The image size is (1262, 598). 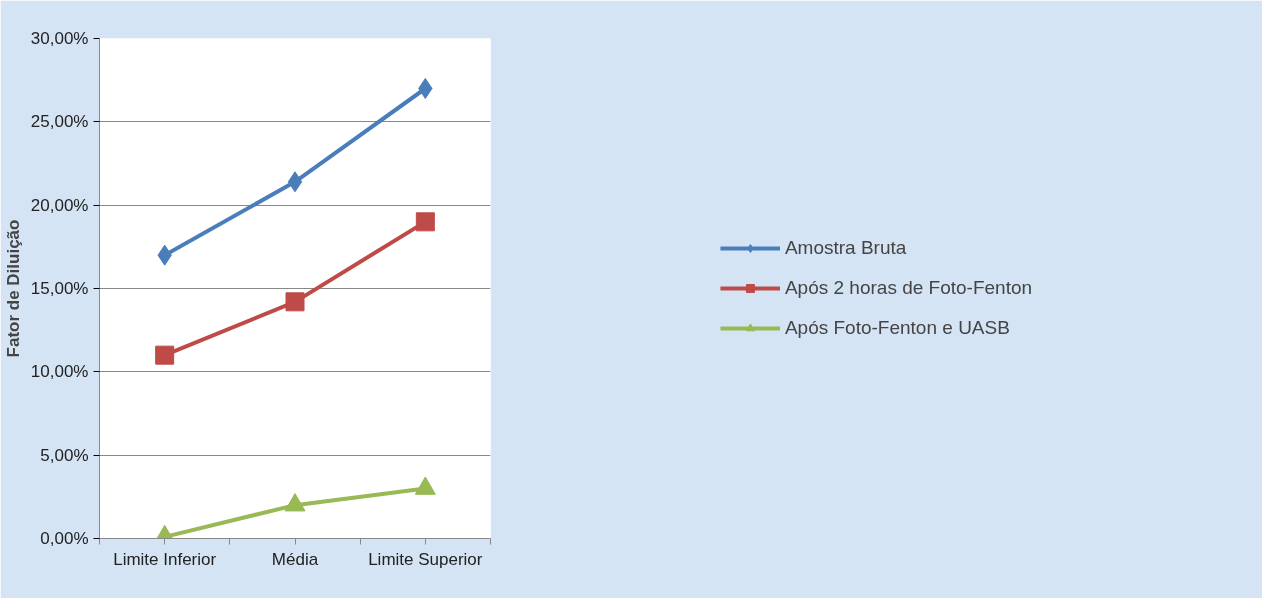 I want to click on legend-label: Amostra Bruta, so click(x=845, y=248).